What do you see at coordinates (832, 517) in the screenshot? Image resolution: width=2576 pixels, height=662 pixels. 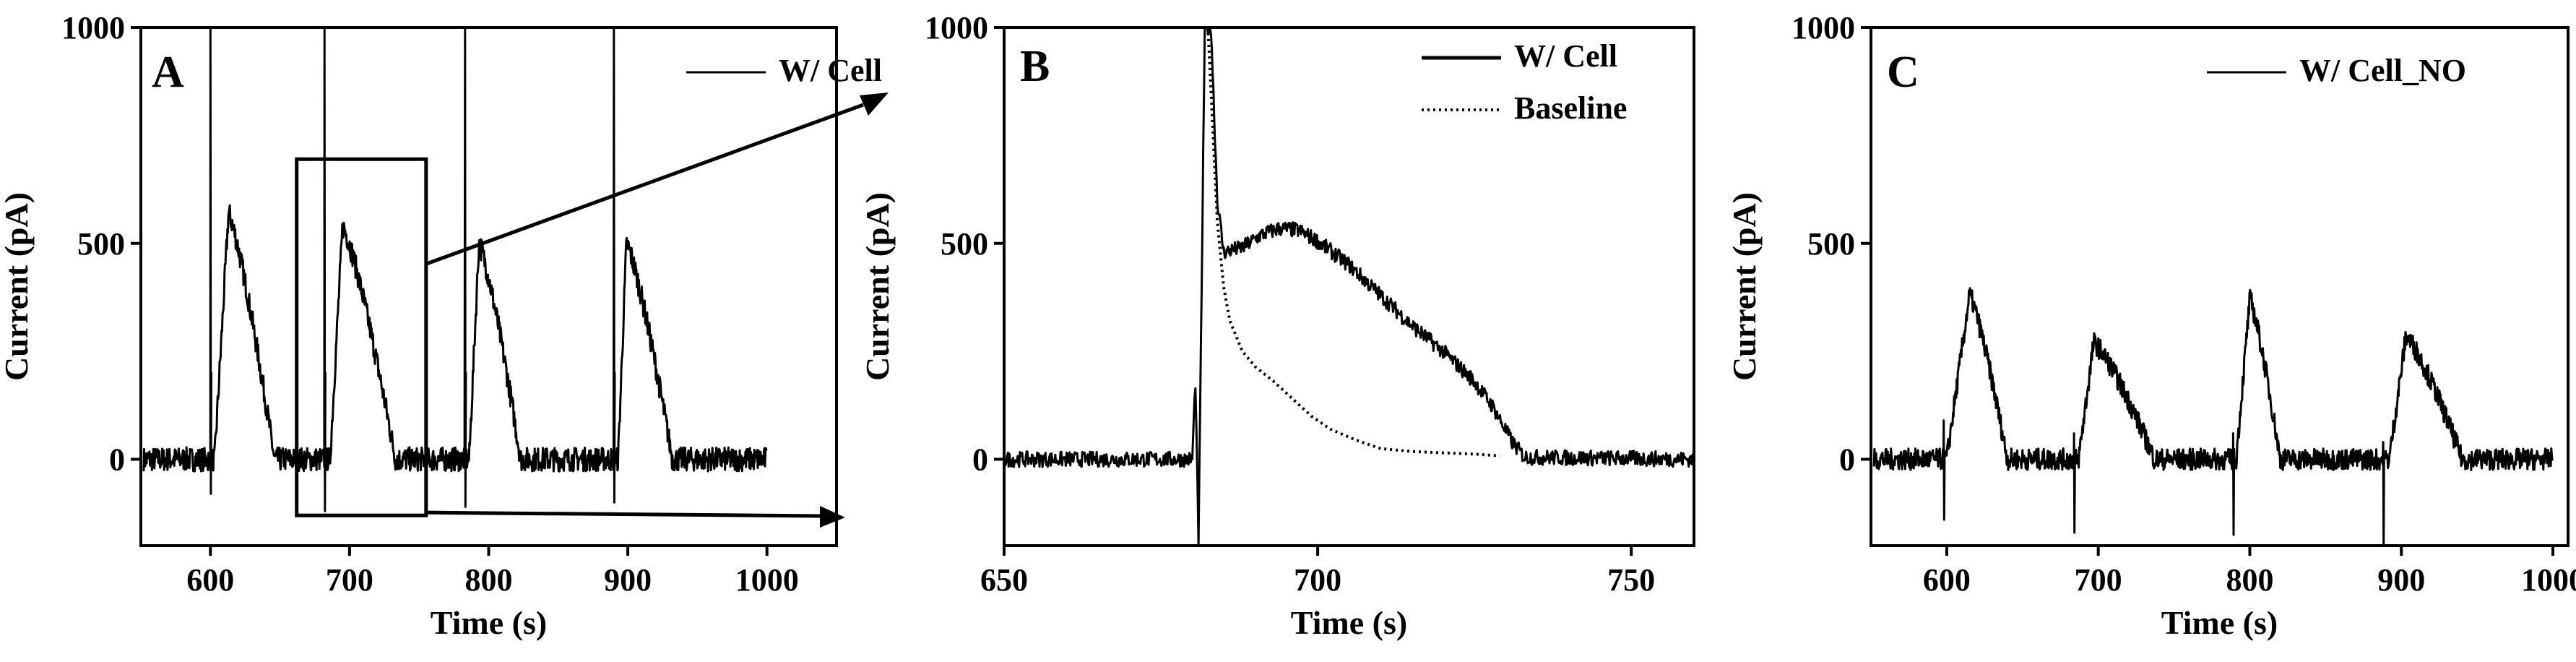 I see `zoom-arrow-lower-head` at bounding box center [832, 517].